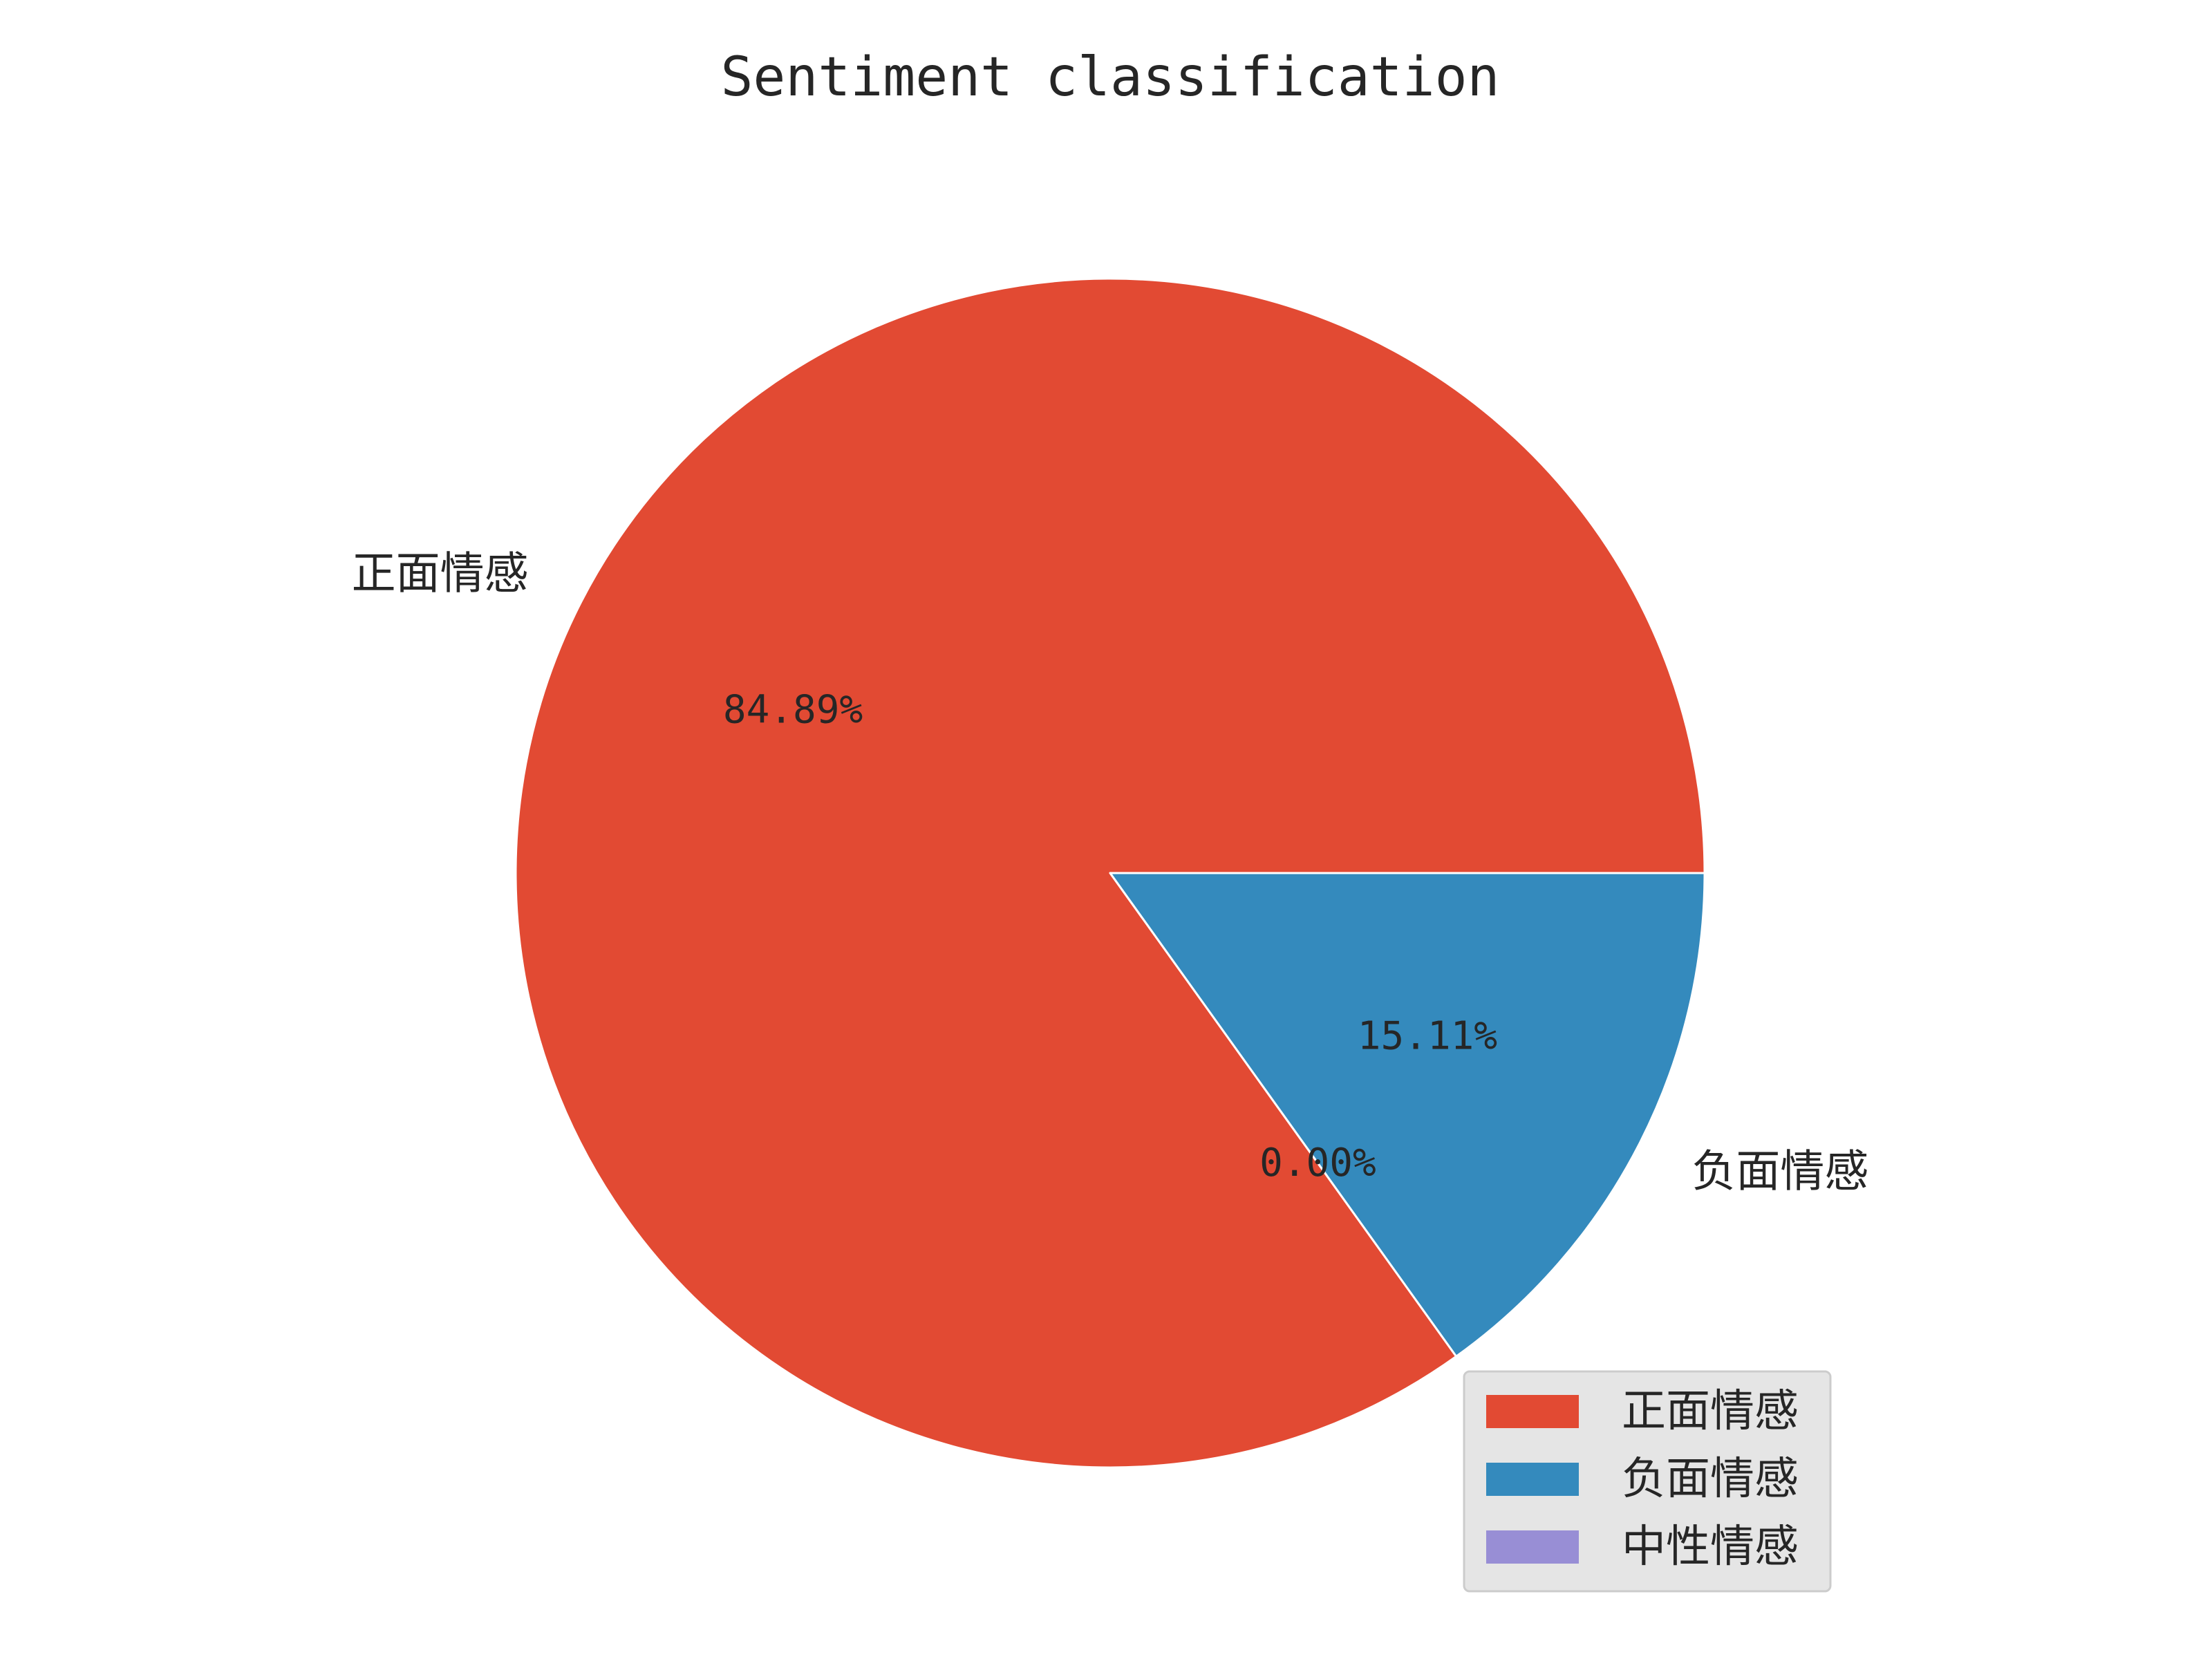 This screenshot has height=1659, width=2212. Describe the element at coordinates (1779, 1171) in the screenshot. I see `slice-label-2-15-11-: 负面情感` at that location.